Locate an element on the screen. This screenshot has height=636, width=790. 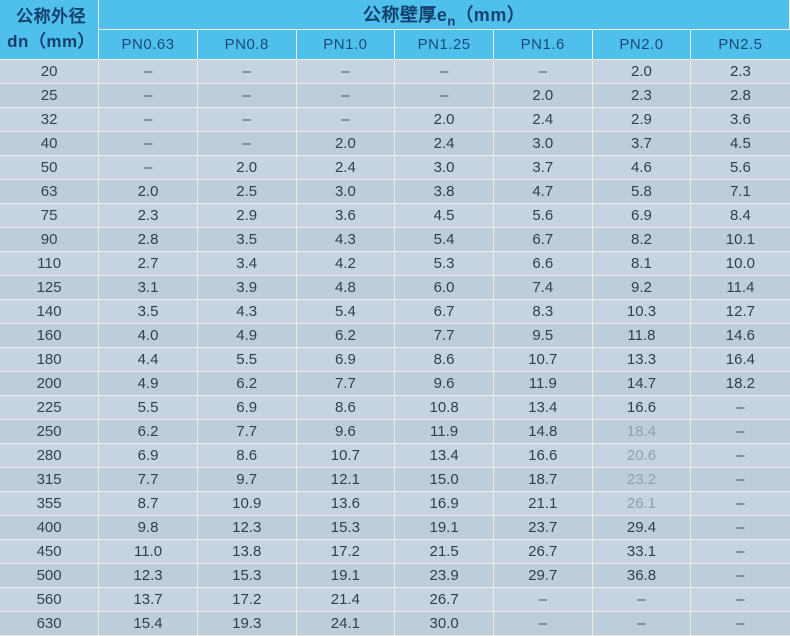
group-head-suffix: （mm） is located at coordinates (490, 14).